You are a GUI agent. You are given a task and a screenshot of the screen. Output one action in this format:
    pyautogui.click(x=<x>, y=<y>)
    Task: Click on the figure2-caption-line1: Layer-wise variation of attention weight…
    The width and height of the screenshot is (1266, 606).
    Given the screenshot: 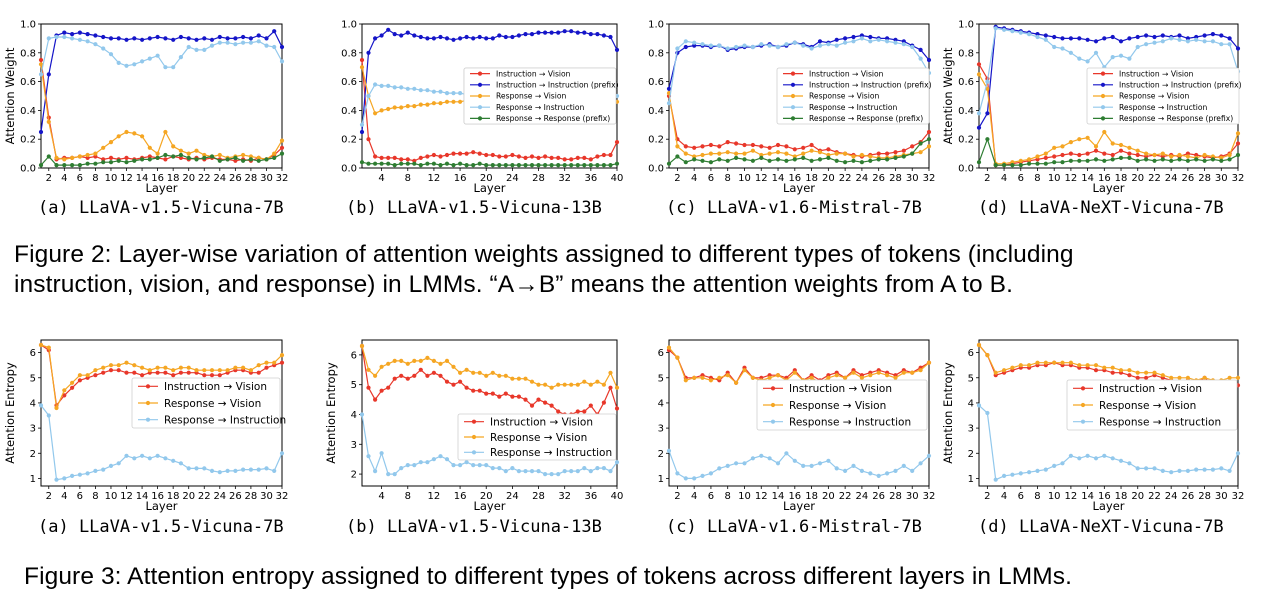 What is the action you would take?
    pyautogui.click(x=596, y=254)
    